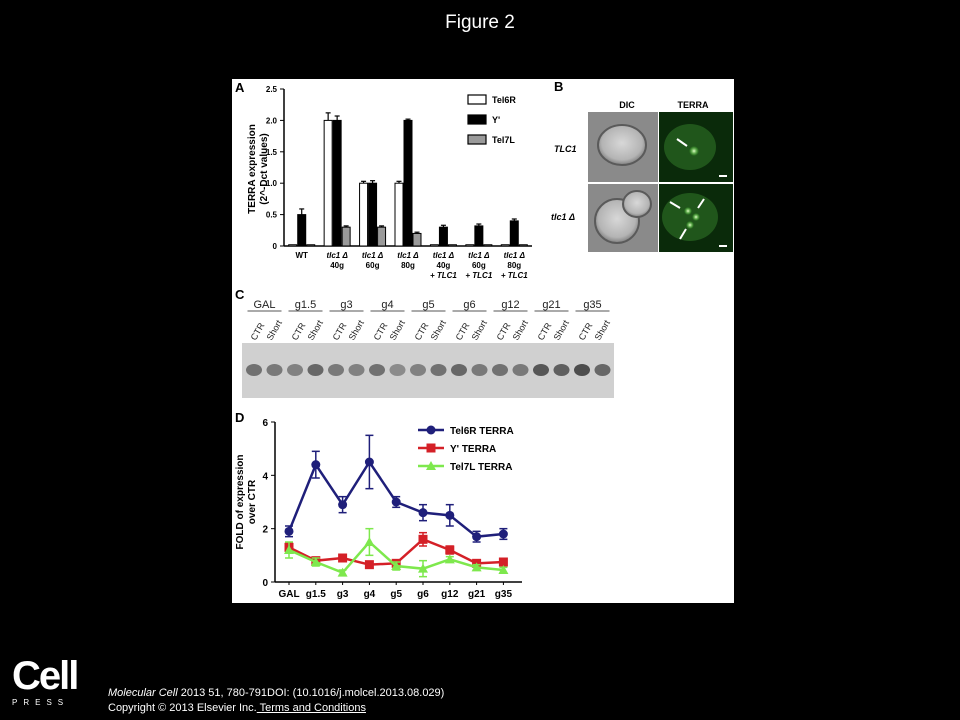  What do you see at coordinates (265, 530) in the screenshot?
I see `y-tick-label: 2` at bounding box center [265, 530].